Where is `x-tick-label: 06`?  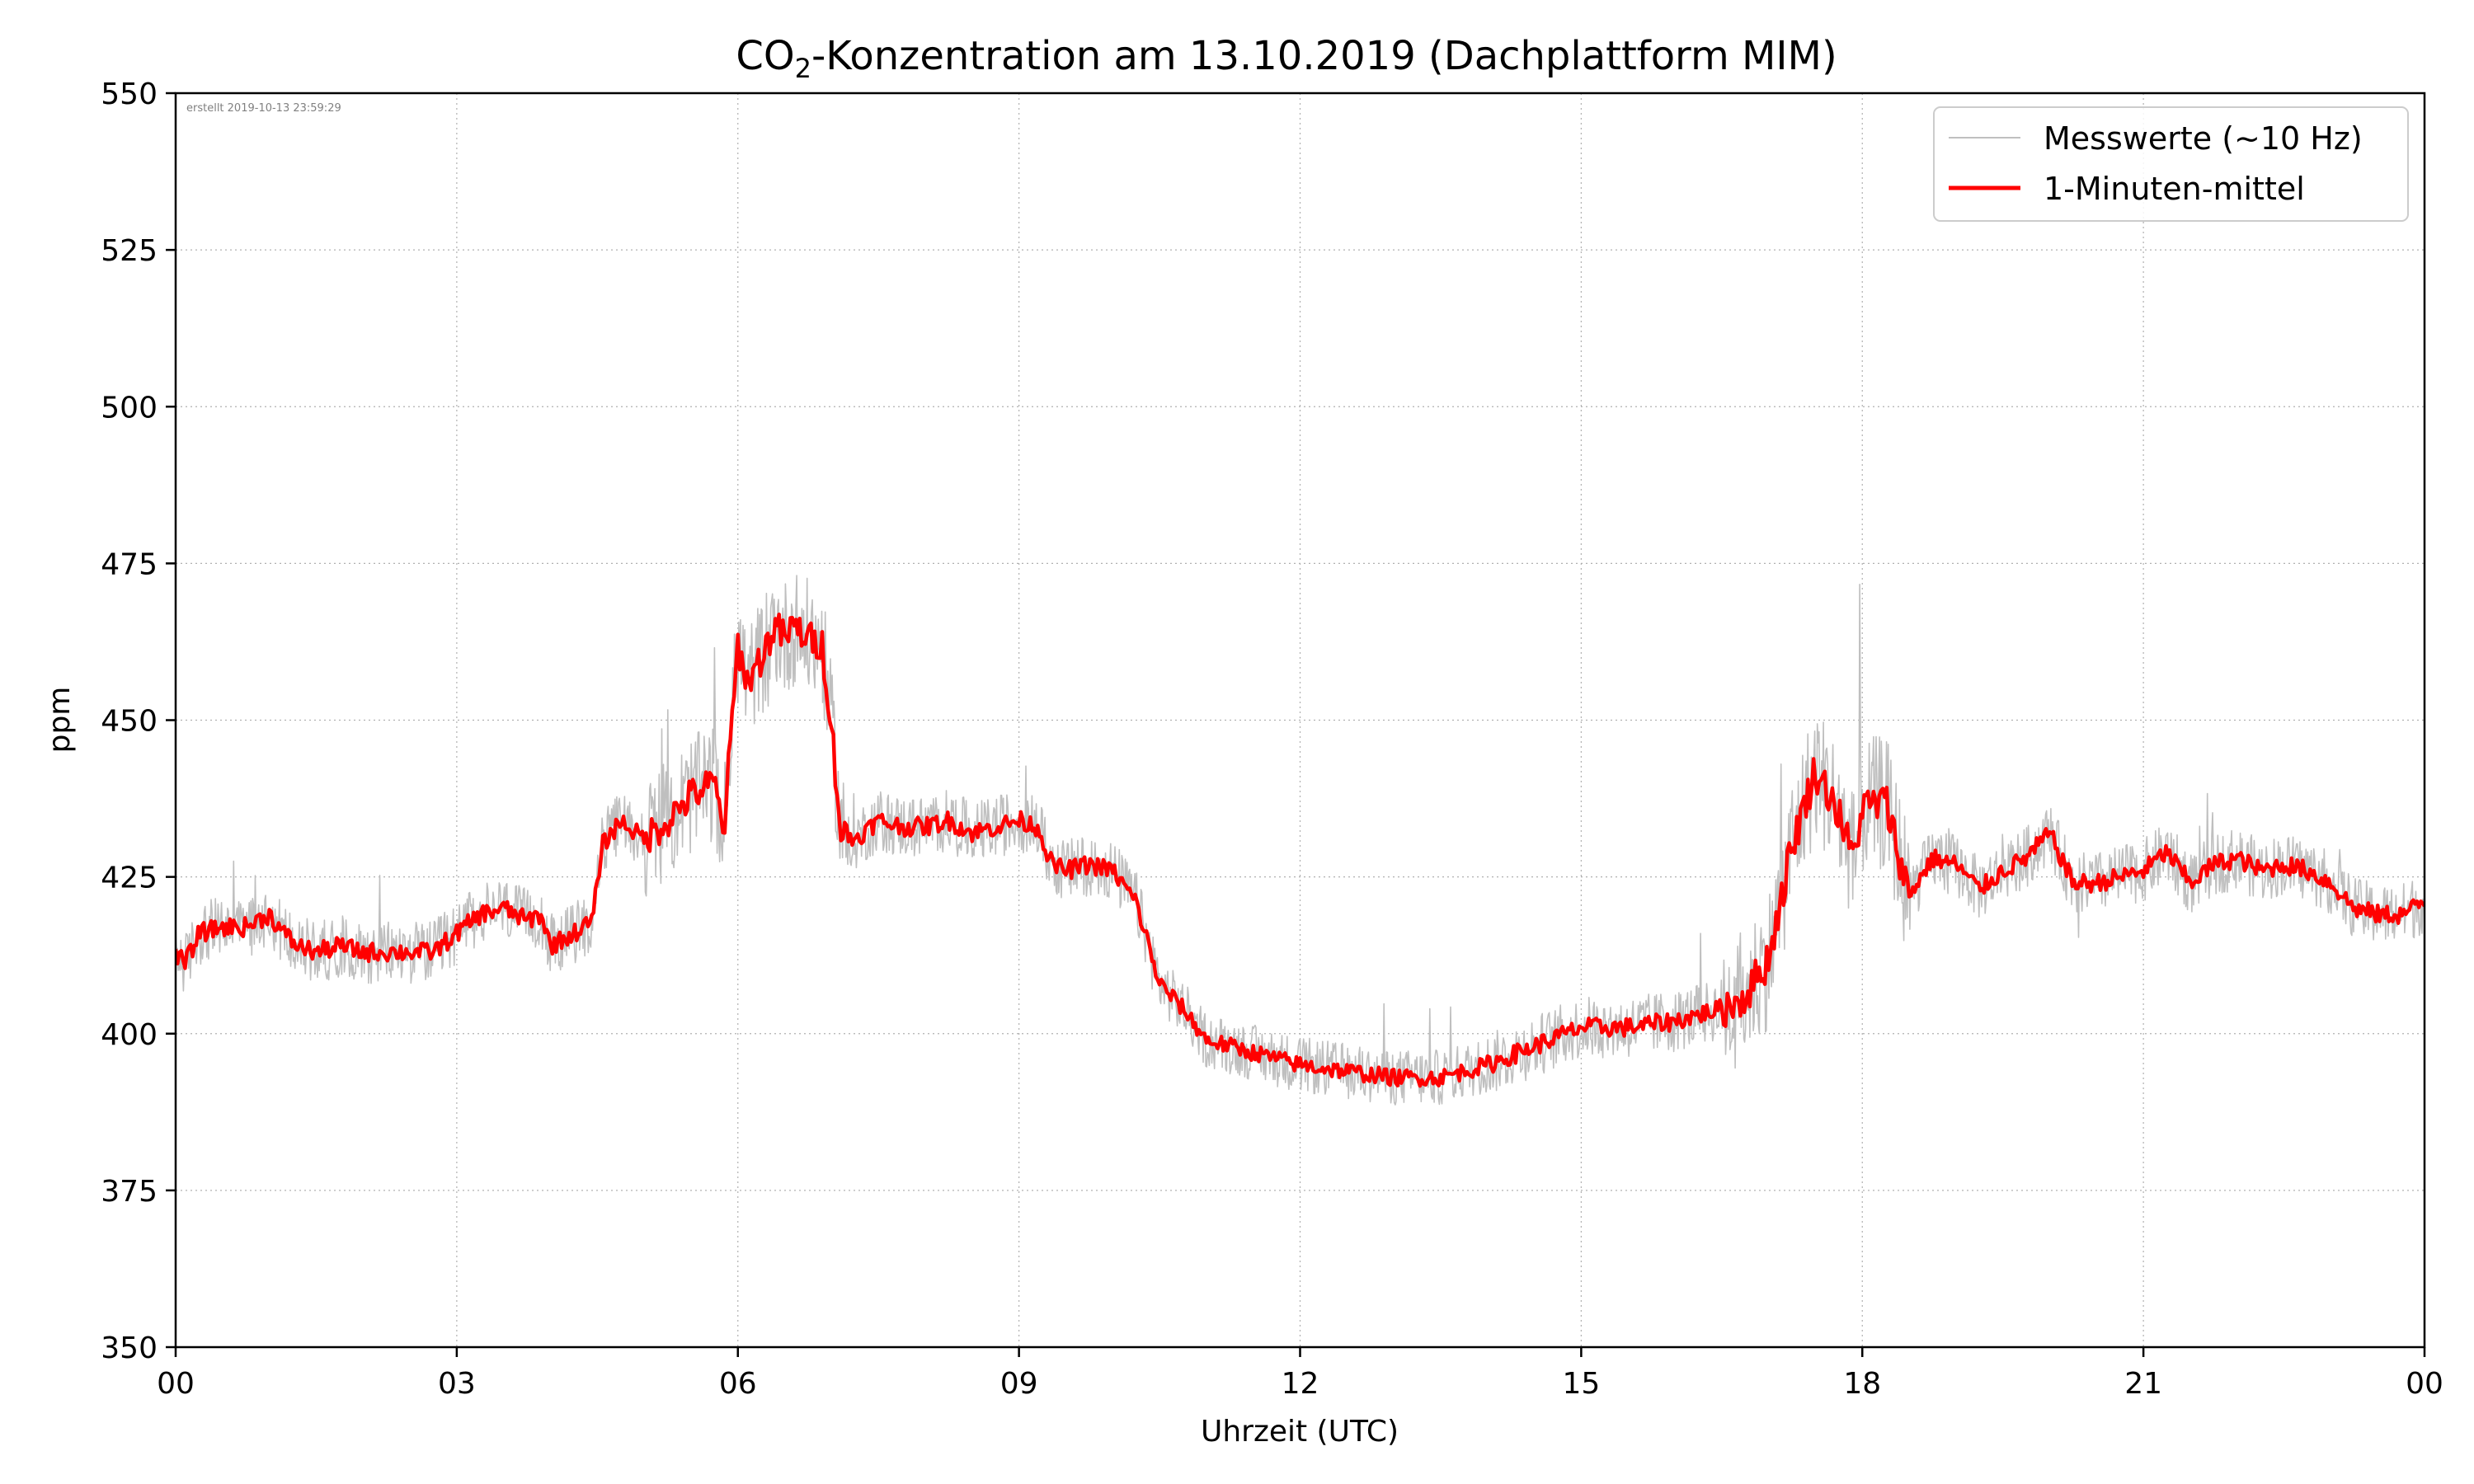
x-tick-label: 06 is located at coordinates (738, 1384).